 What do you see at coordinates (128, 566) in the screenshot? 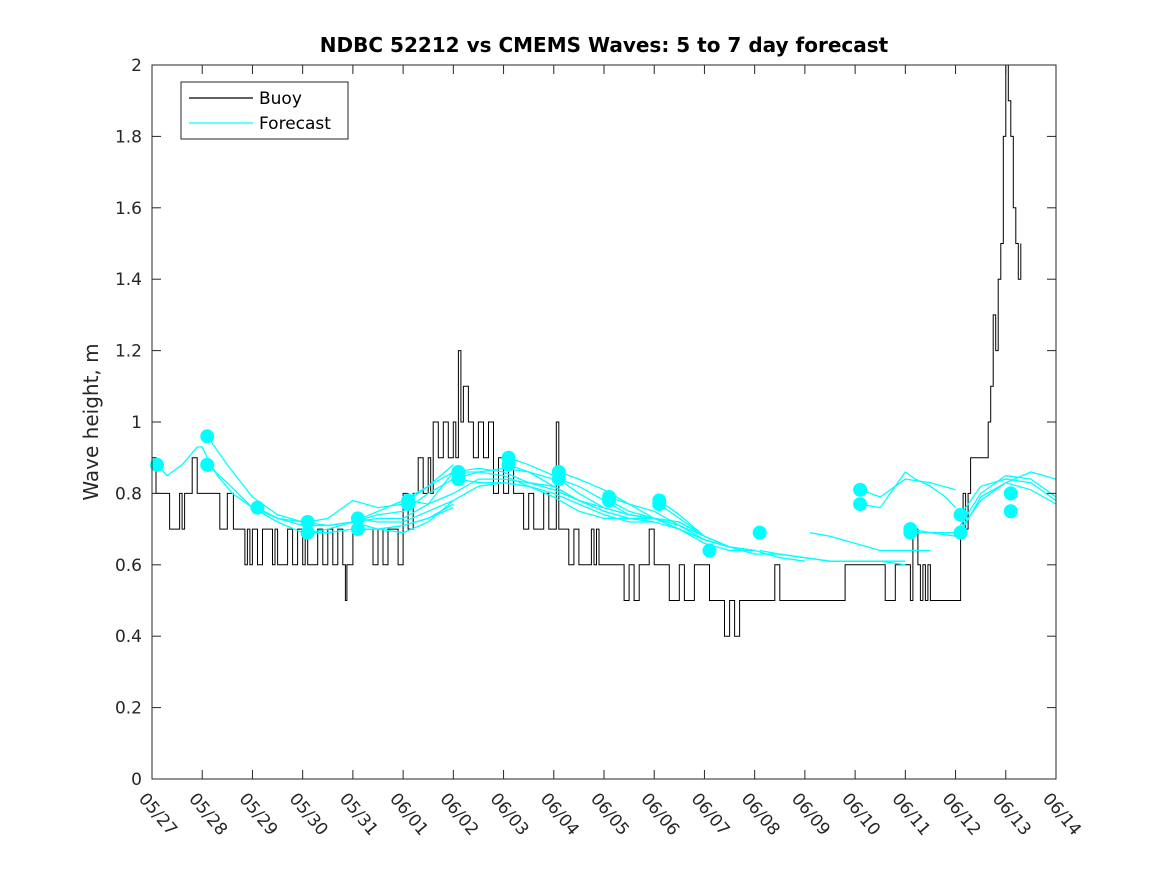
I see `y-tick-label: 0.6` at bounding box center [128, 566].